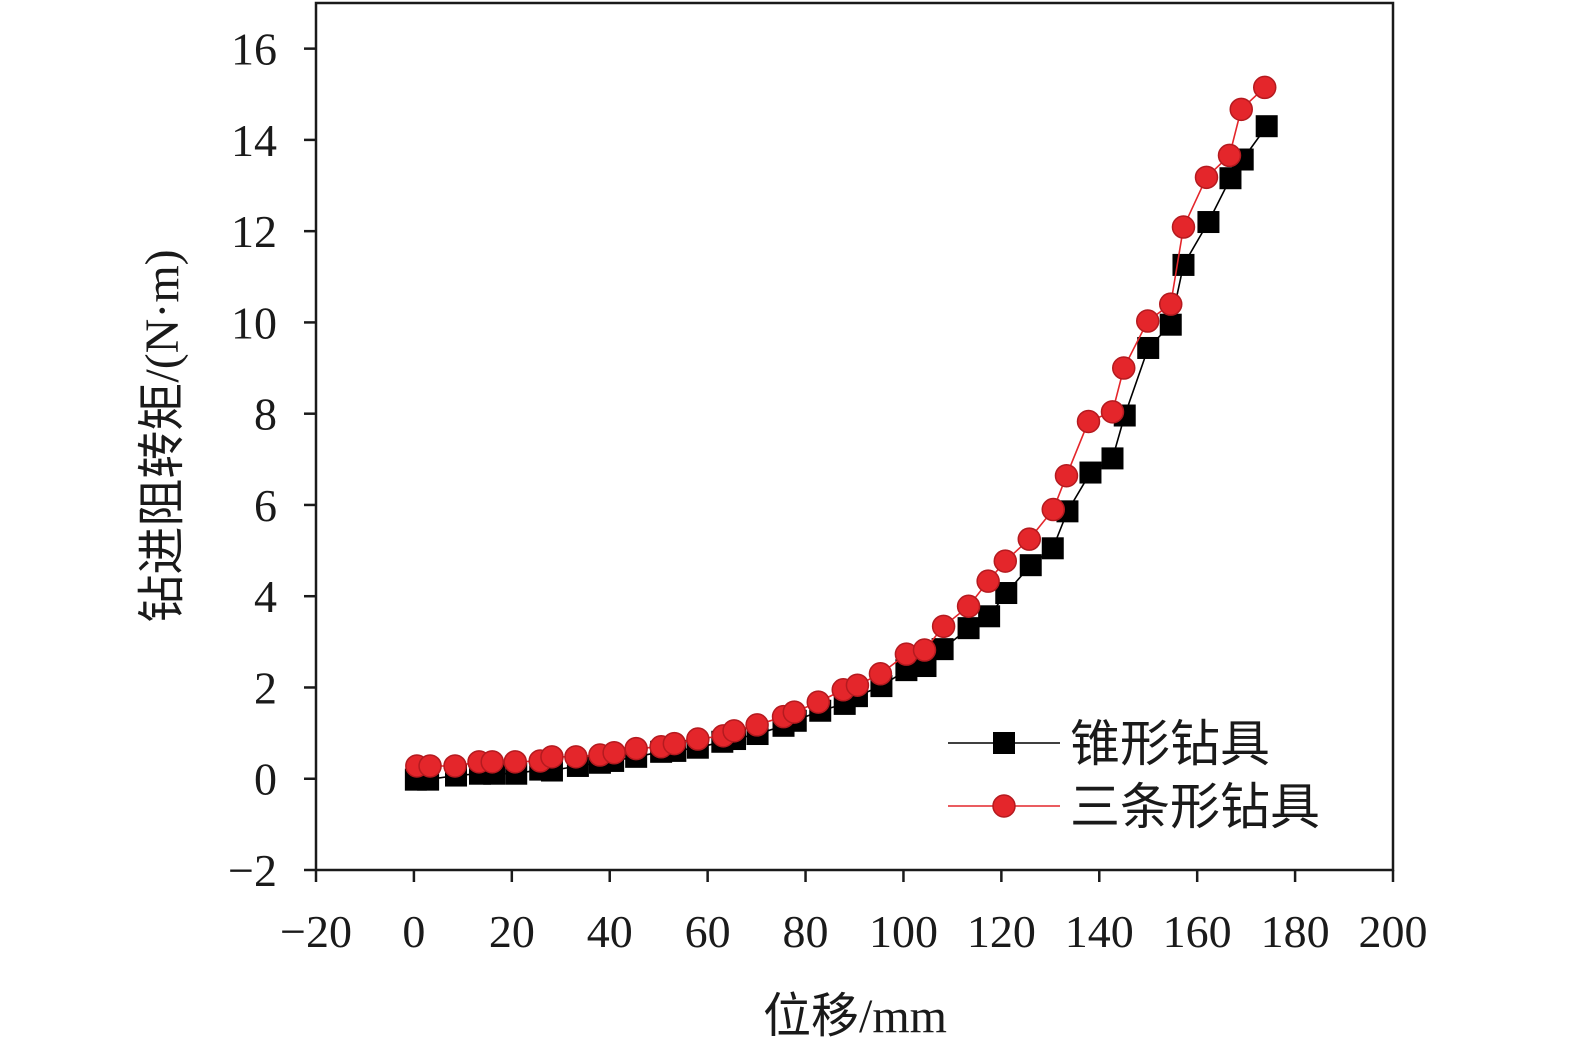 The image size is (1575, 1056). Describe the element at coordinates (265, 505) in the screenshot. I see `y-tick-label: 6` at that location.